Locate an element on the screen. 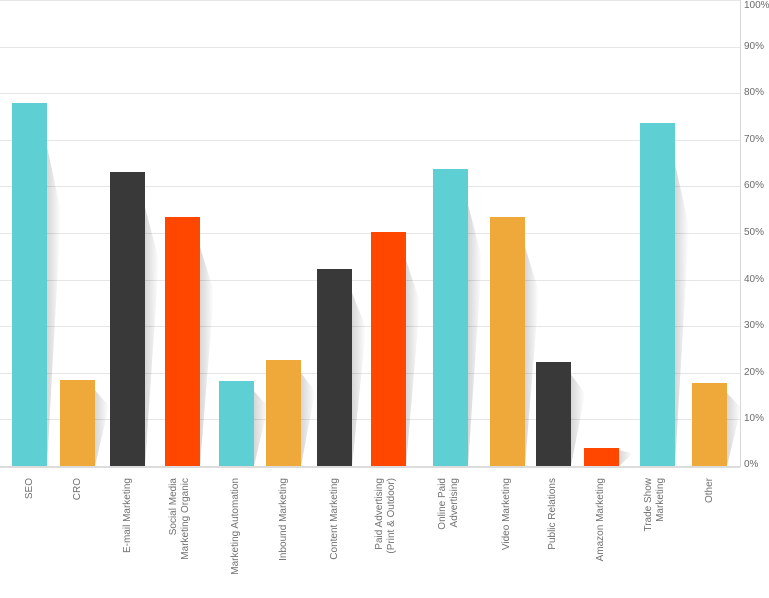 This screenshot has width=769, height=598. x-axis-label: Public Relations is located at coordinates (552, 514).